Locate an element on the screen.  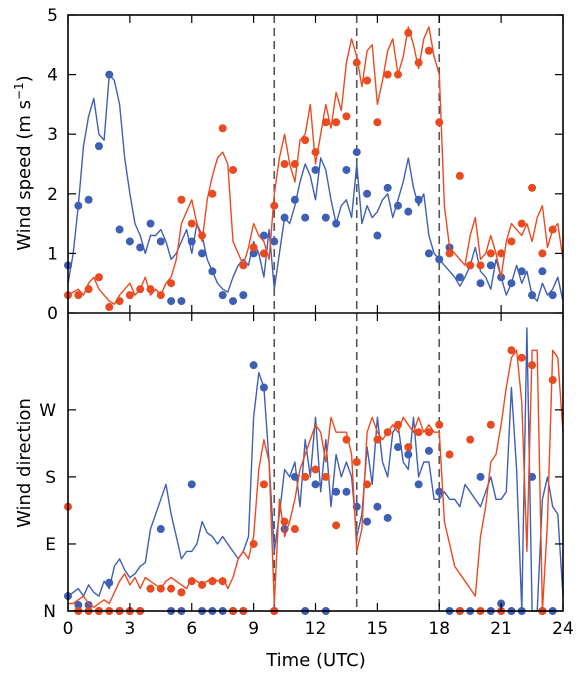
y-axis-title-speed: Wind speed (m s−1) is located at coordinates (23, 162).